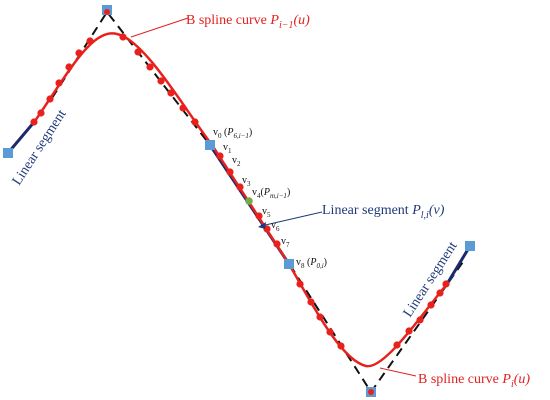  I want to click on label-linear-segment-left: Linear segment, so click(40, 147).